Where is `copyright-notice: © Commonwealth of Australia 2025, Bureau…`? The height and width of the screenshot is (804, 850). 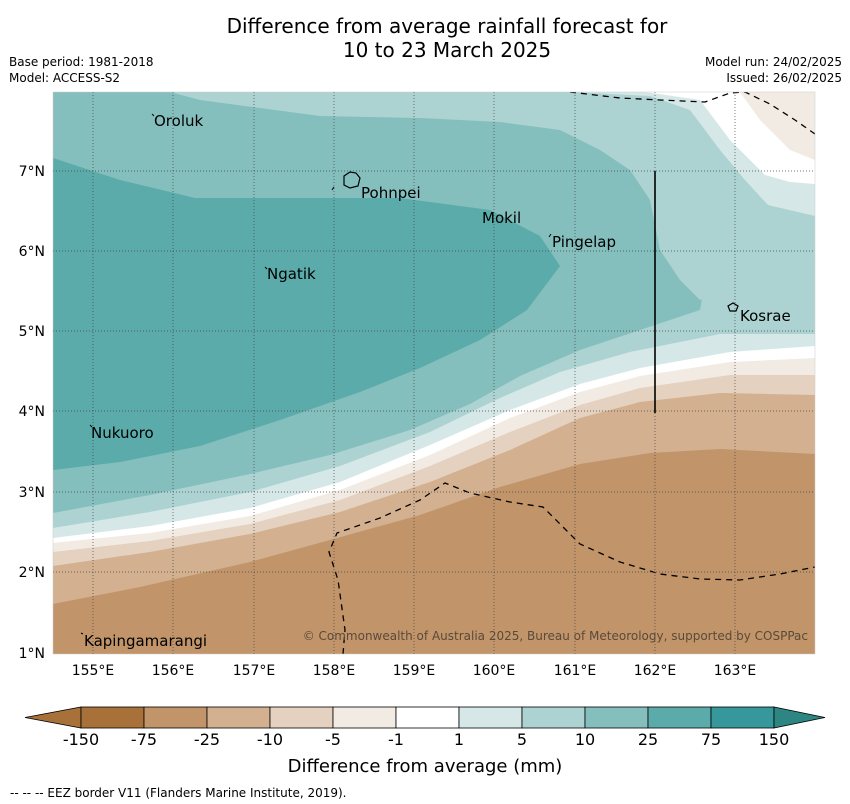 copyright-notice: © Commonwealth of Australia 2025, Bureau… is located at coordinates (555, 636).